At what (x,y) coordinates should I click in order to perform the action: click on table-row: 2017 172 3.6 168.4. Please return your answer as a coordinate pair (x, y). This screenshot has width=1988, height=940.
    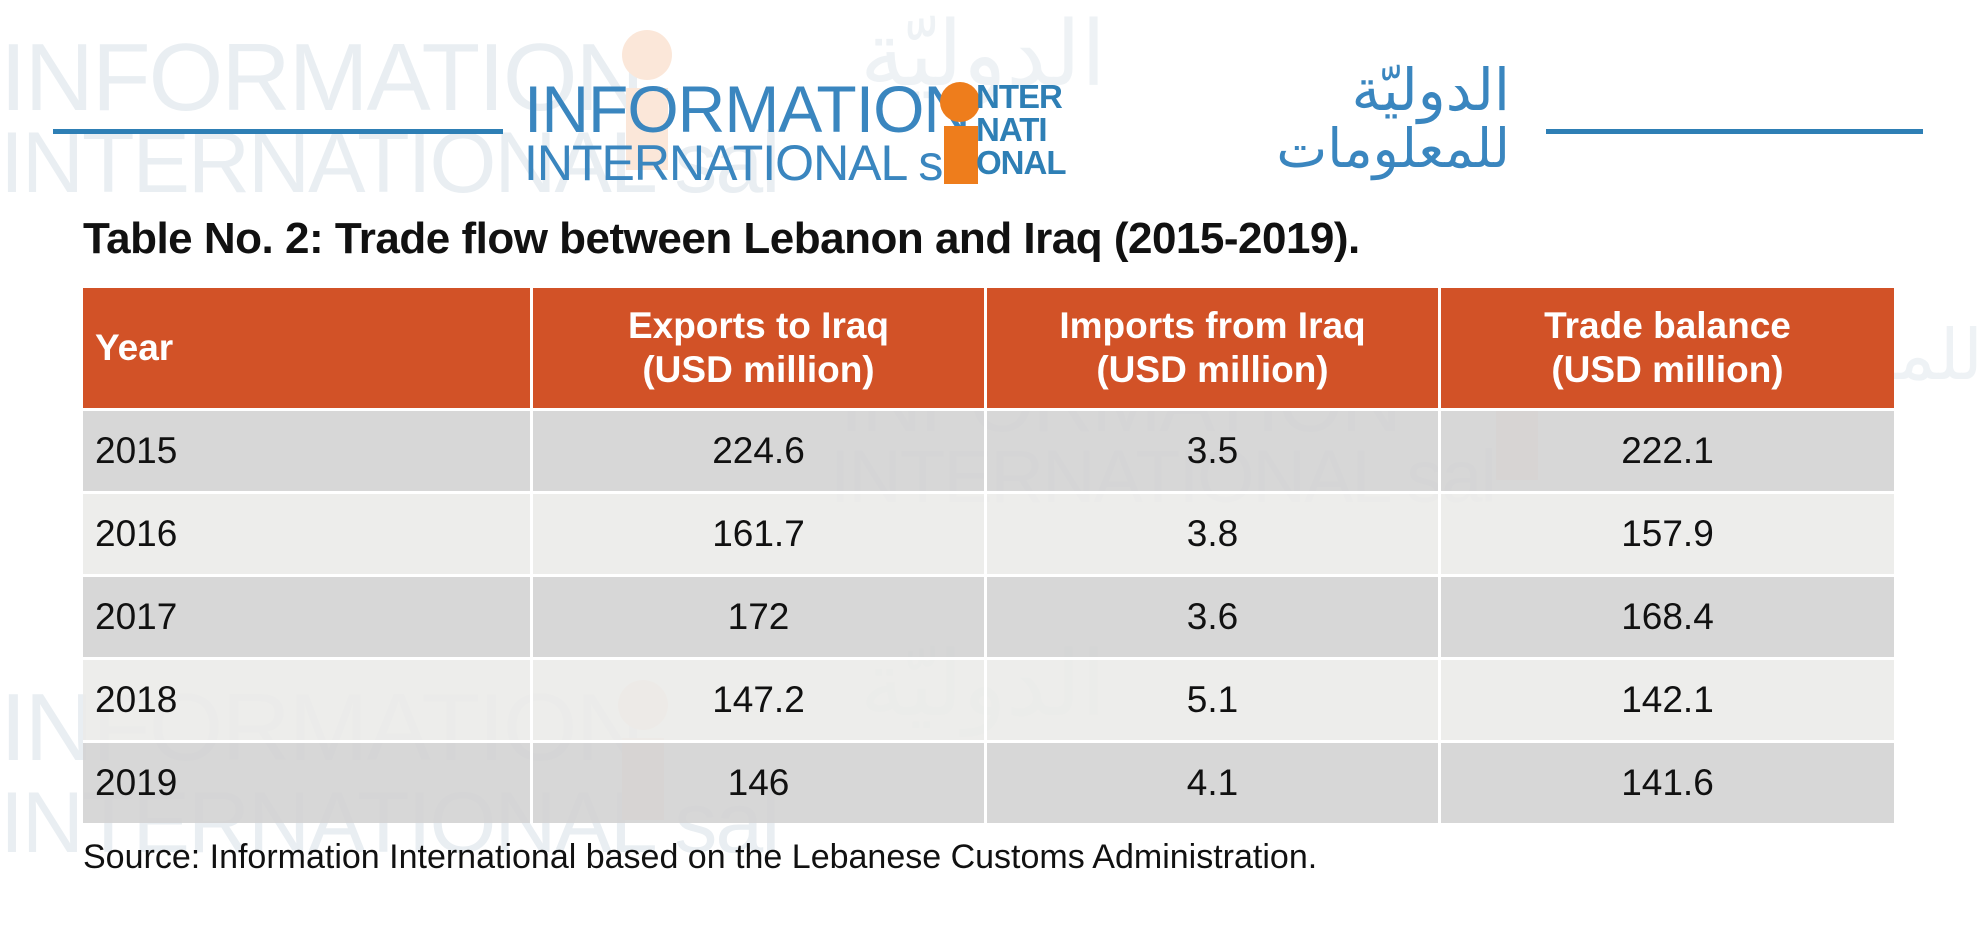
    Looking at the image, I should click on (988, 615).